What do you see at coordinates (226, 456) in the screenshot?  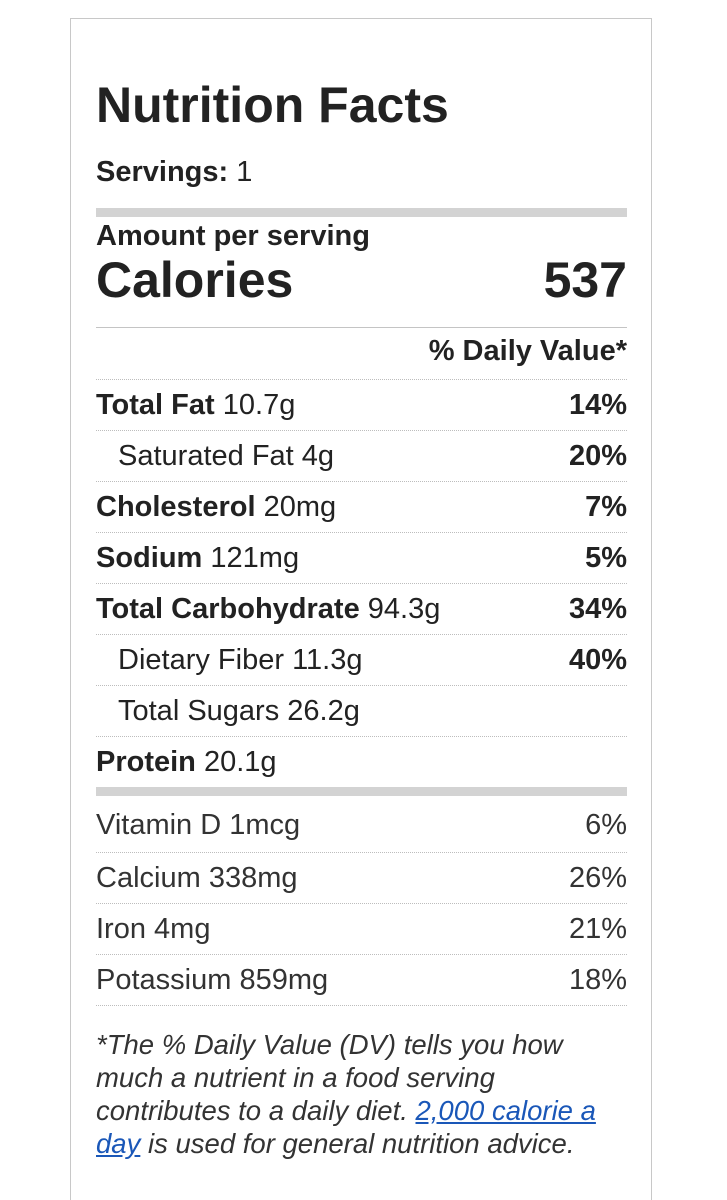 I see `nutrient-name: Saturated Fat 4g` at bounding box center [226, 456].